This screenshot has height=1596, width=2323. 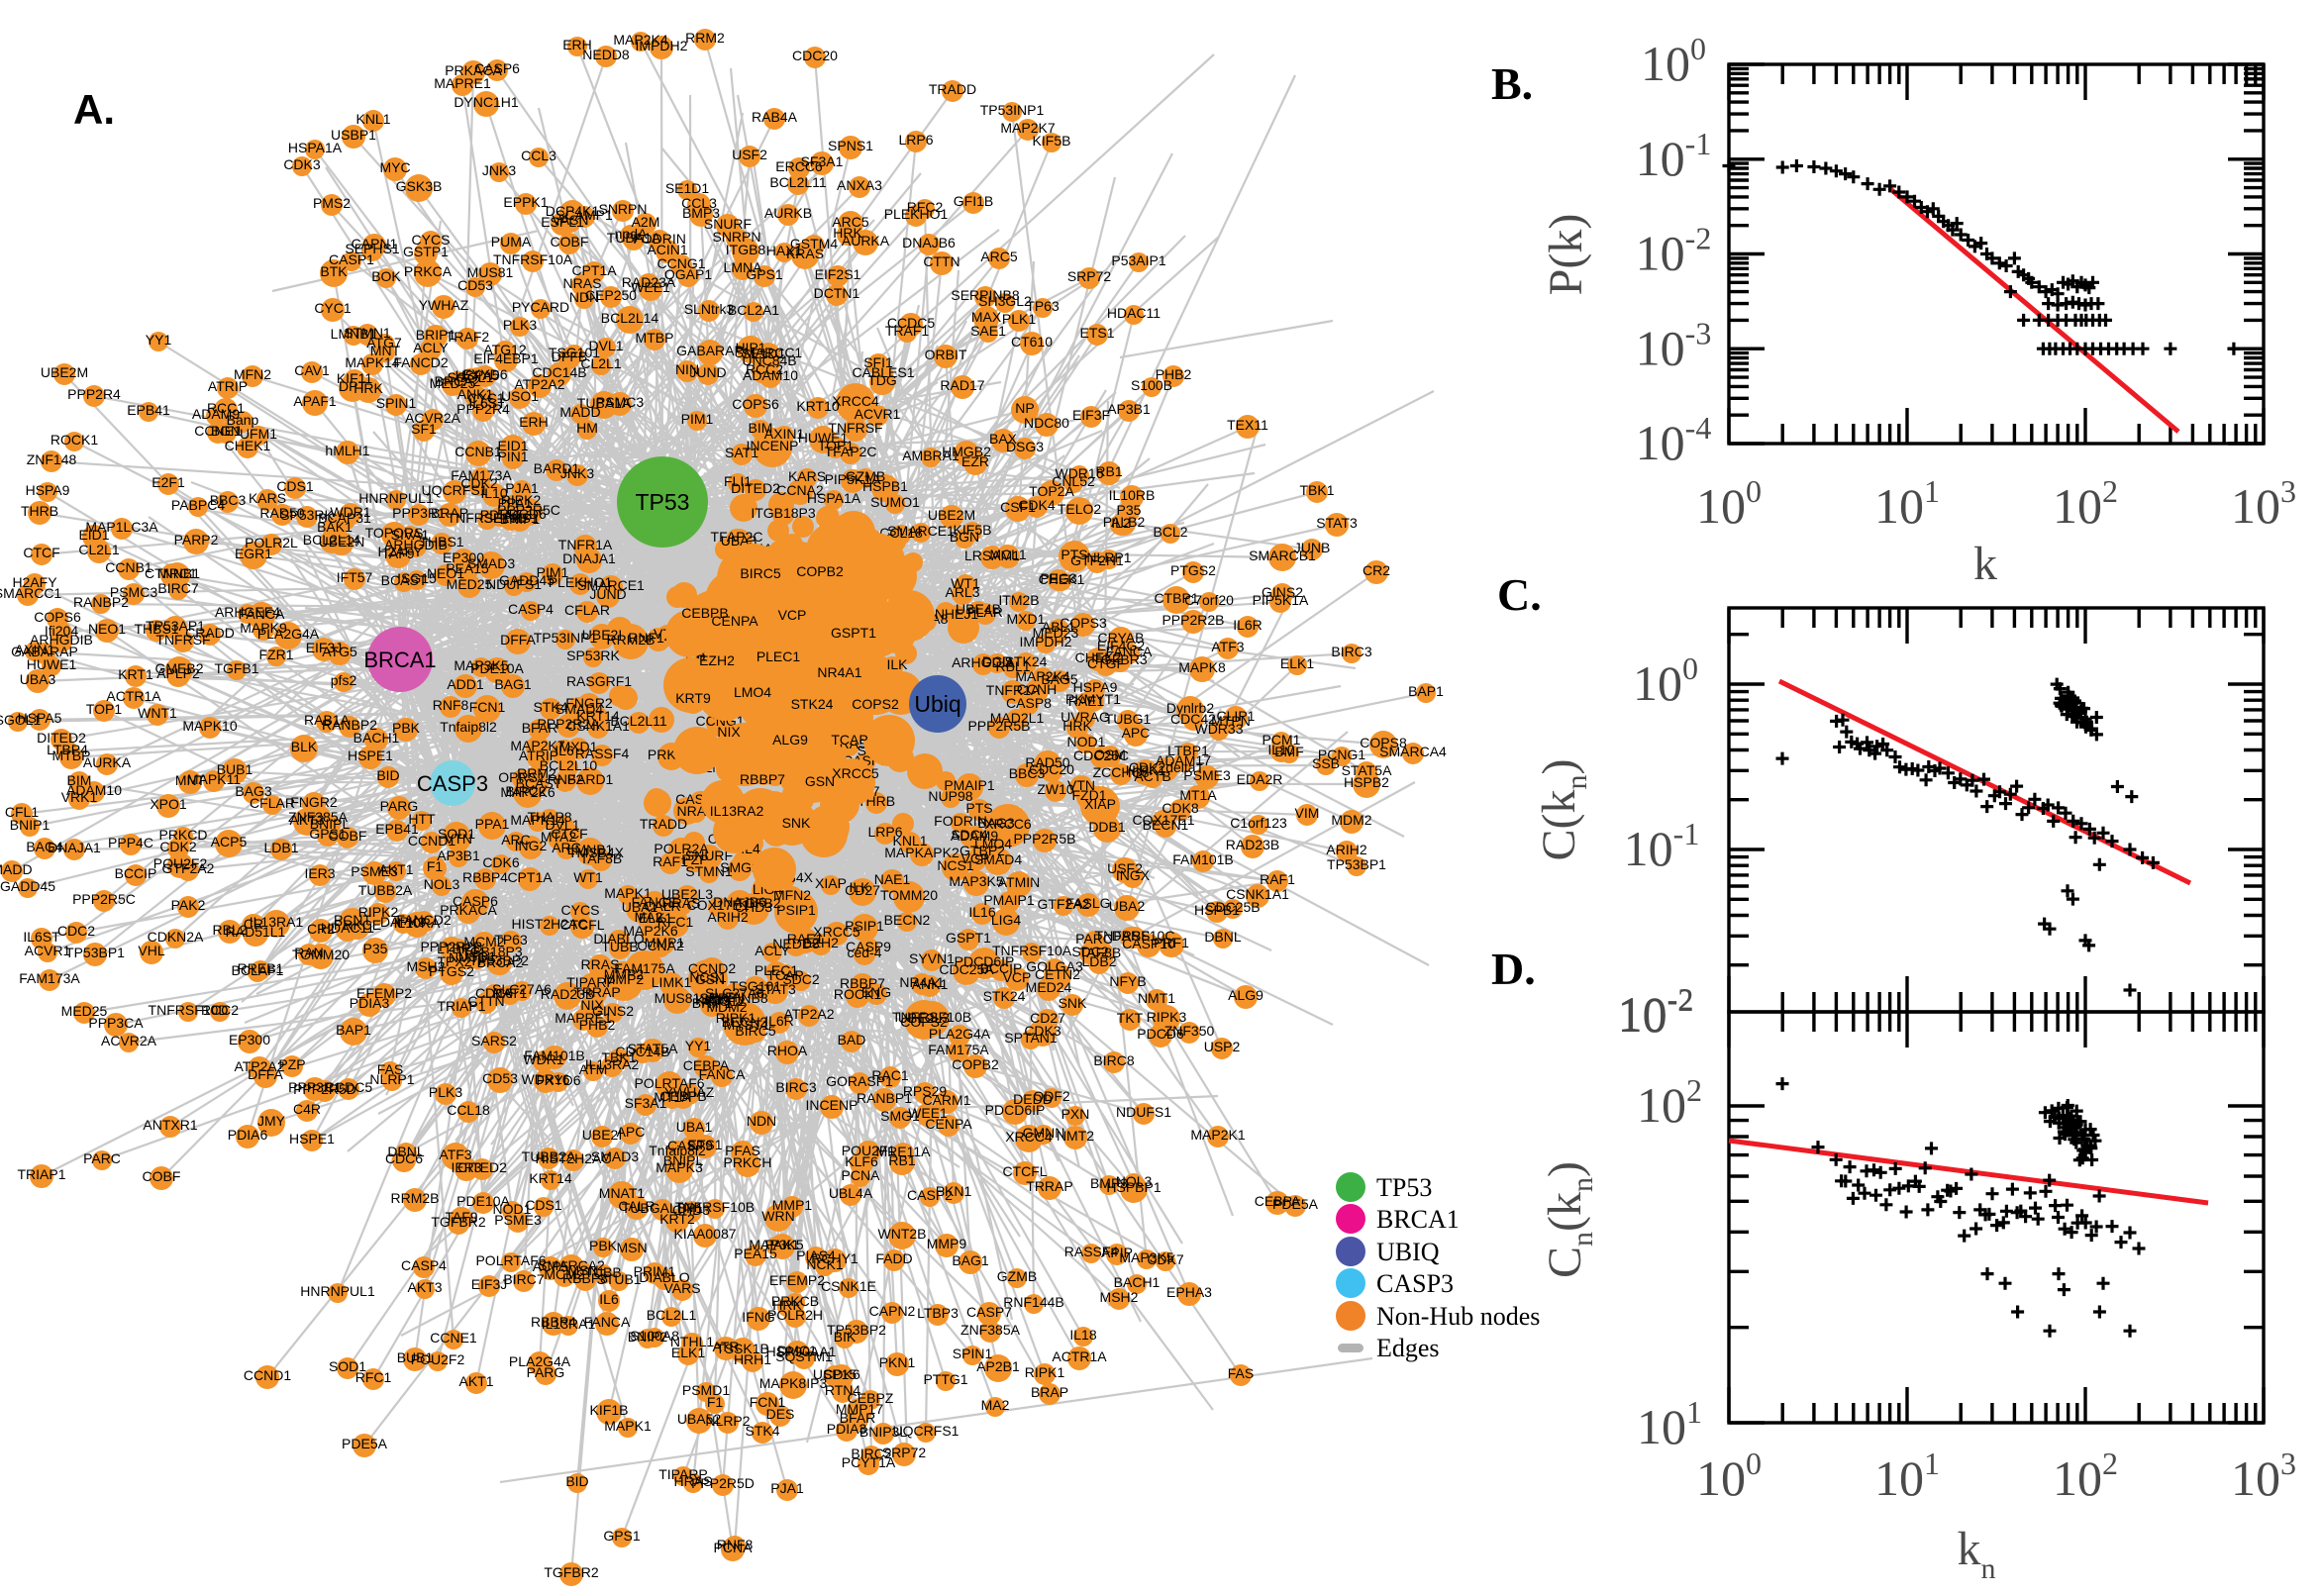 I want to click on svg-text: HTT, so click(x=422, y=819).